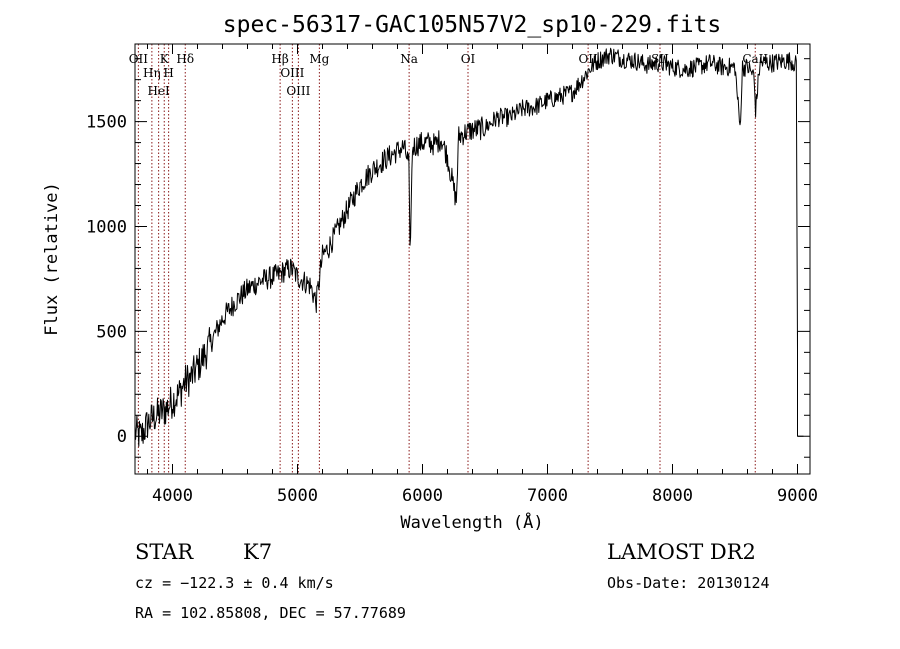  What do you see at coordinates (797, 496) in the screenshot?
I see `x-tick-label: 9000` at bounding box center [797, 496].